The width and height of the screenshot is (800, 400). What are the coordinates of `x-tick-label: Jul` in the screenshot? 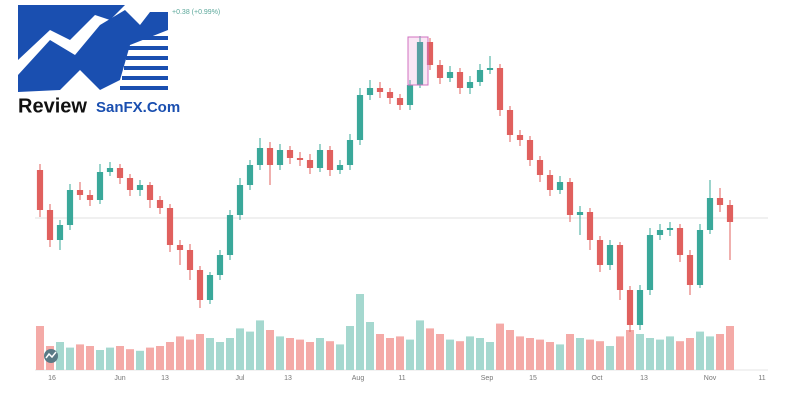 It's located at (240, 378).